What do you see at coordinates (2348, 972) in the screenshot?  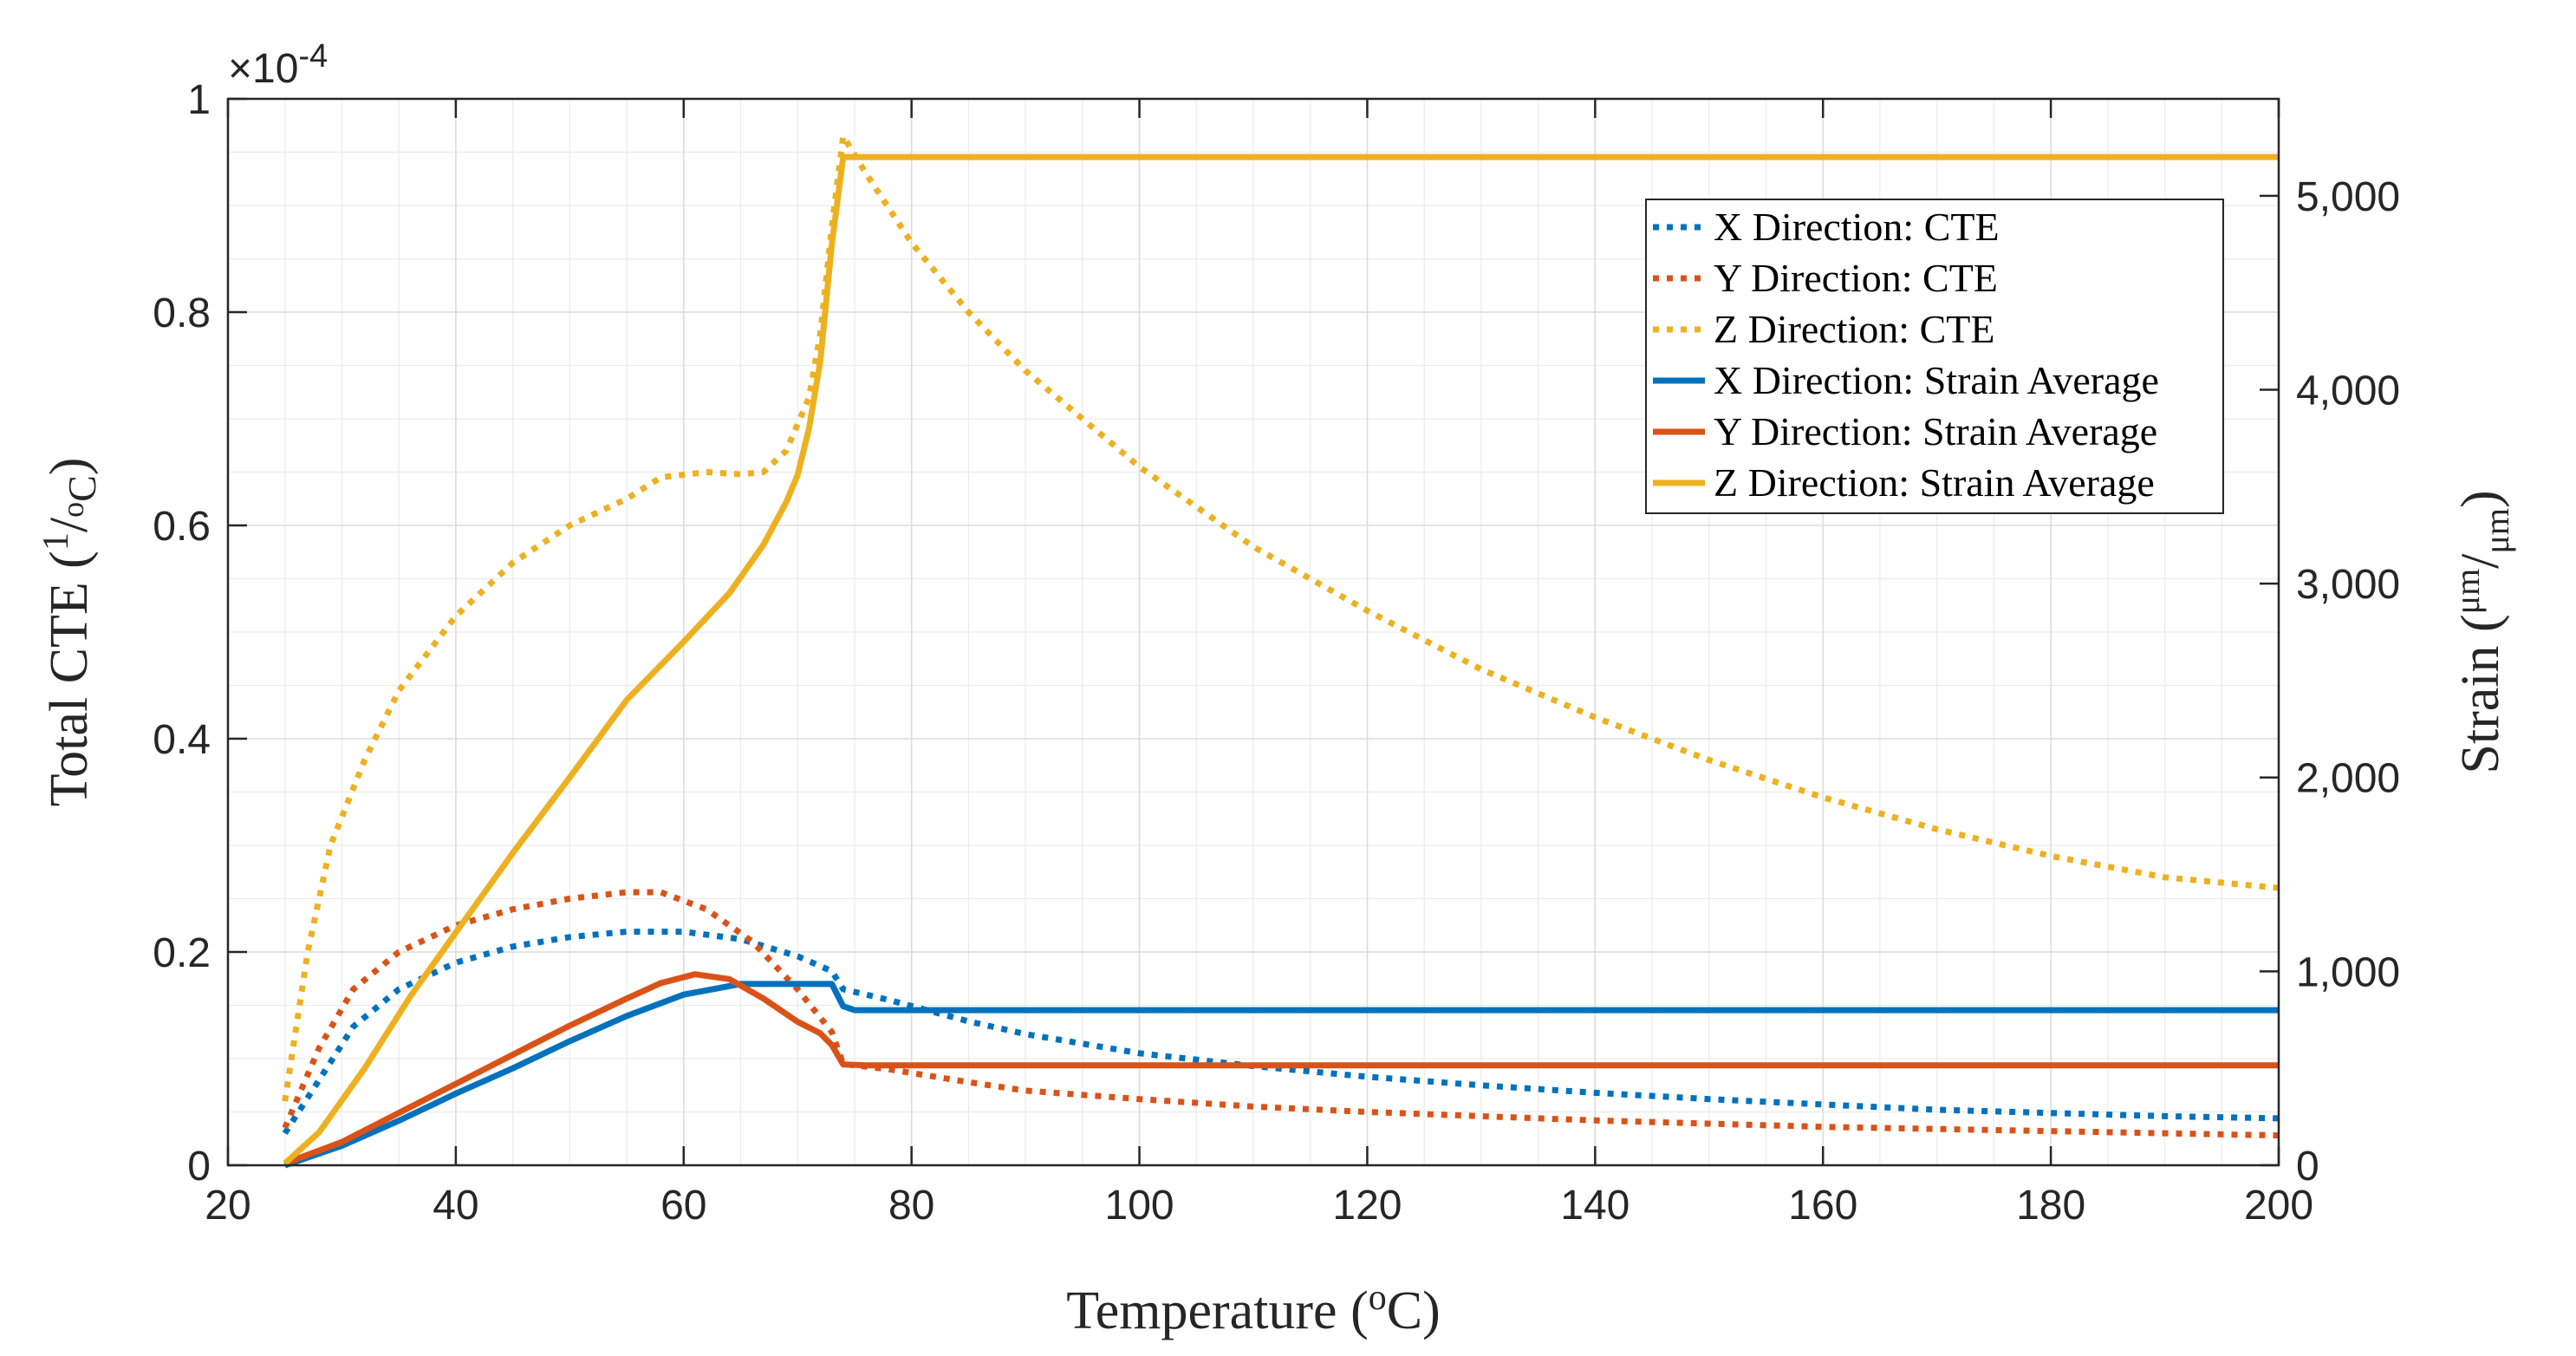 I see `y-right-tick-label: 1,000` at bounding box center [2348, 972].